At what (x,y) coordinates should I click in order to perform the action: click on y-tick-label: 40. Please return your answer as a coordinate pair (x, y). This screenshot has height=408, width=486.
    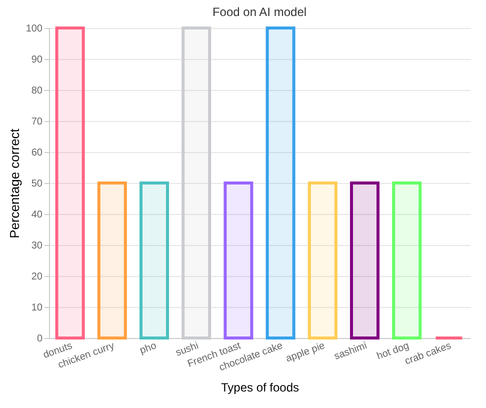
    Looking at the image, I should click on (37, 215).